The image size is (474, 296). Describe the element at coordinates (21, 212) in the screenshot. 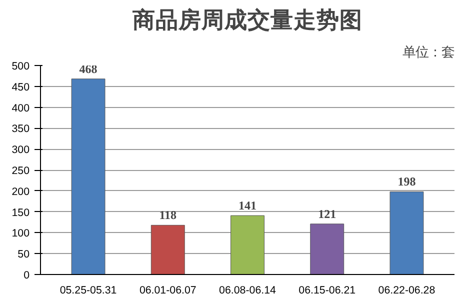

I see `y-tick-label: 150` at that location.